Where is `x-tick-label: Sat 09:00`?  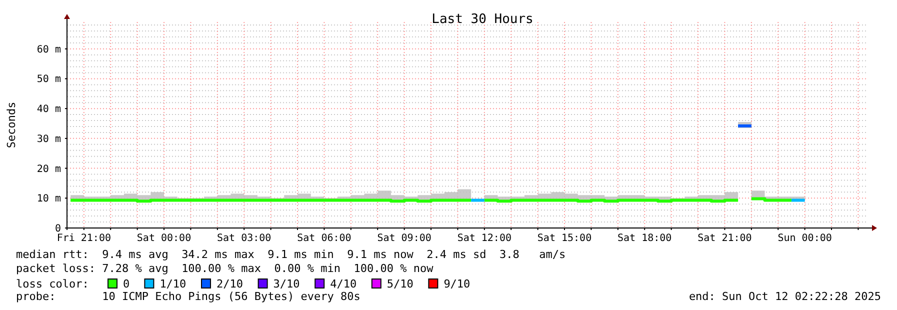
x-tick-label: Sat 09:00 is located at coordinates (404, 238).